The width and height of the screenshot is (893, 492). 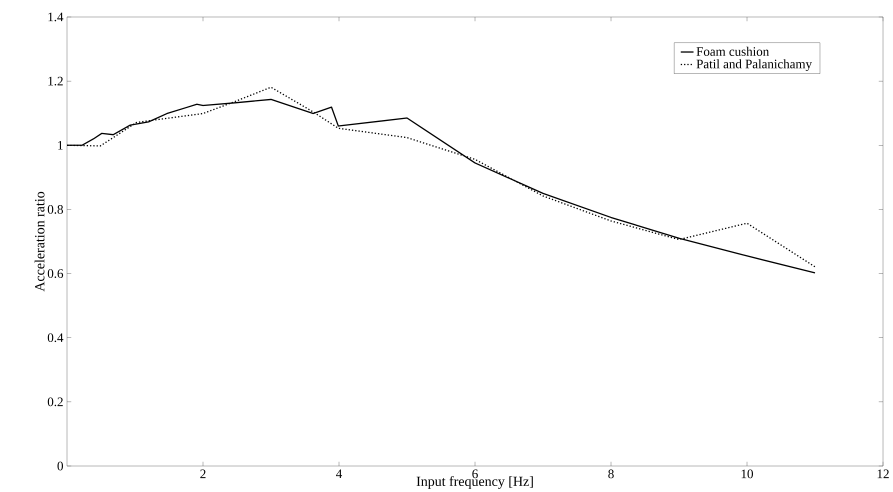 What do you see at coordinates (55, 209) in the screenshot?
I see `y-tick-label: 0.8` at bounding box center [55, 209].